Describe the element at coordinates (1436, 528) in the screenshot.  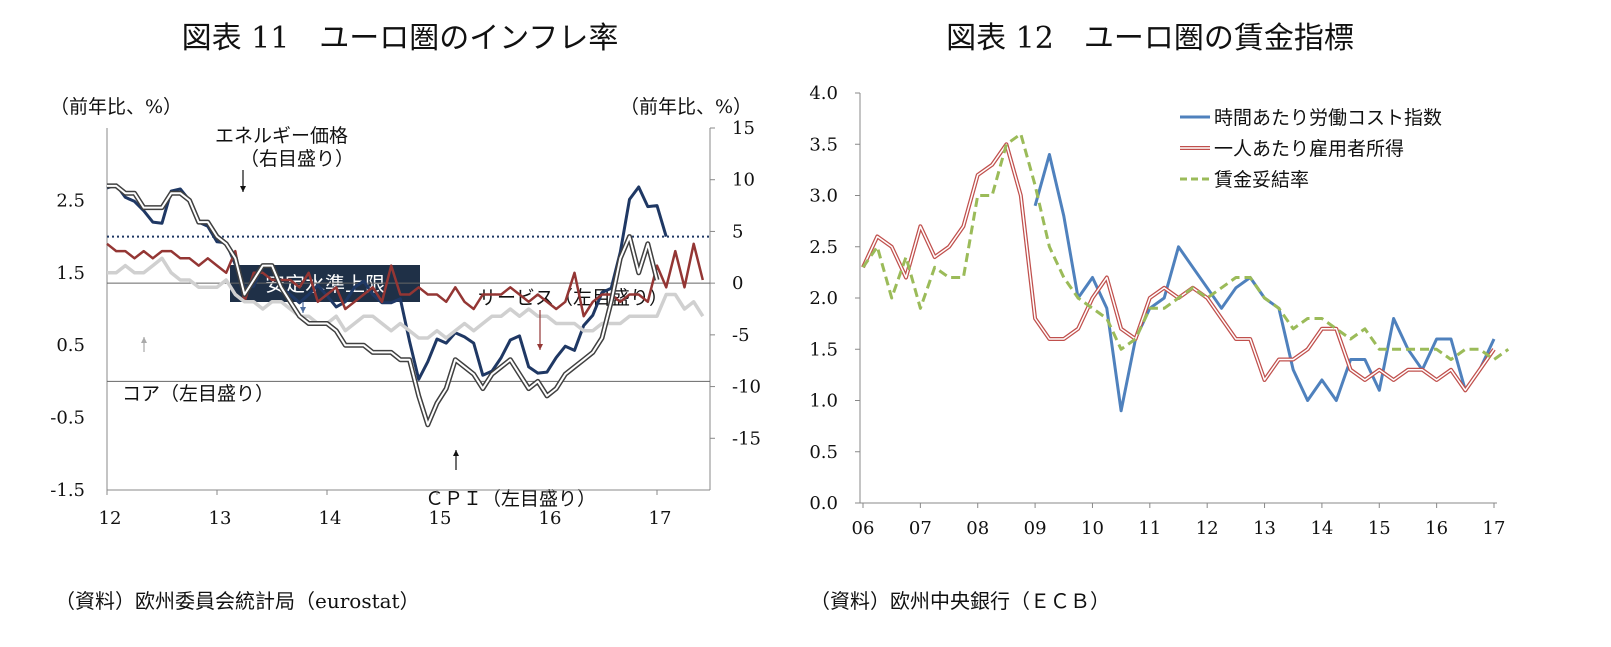
I see `chart12-x-tick: 16` at that location.